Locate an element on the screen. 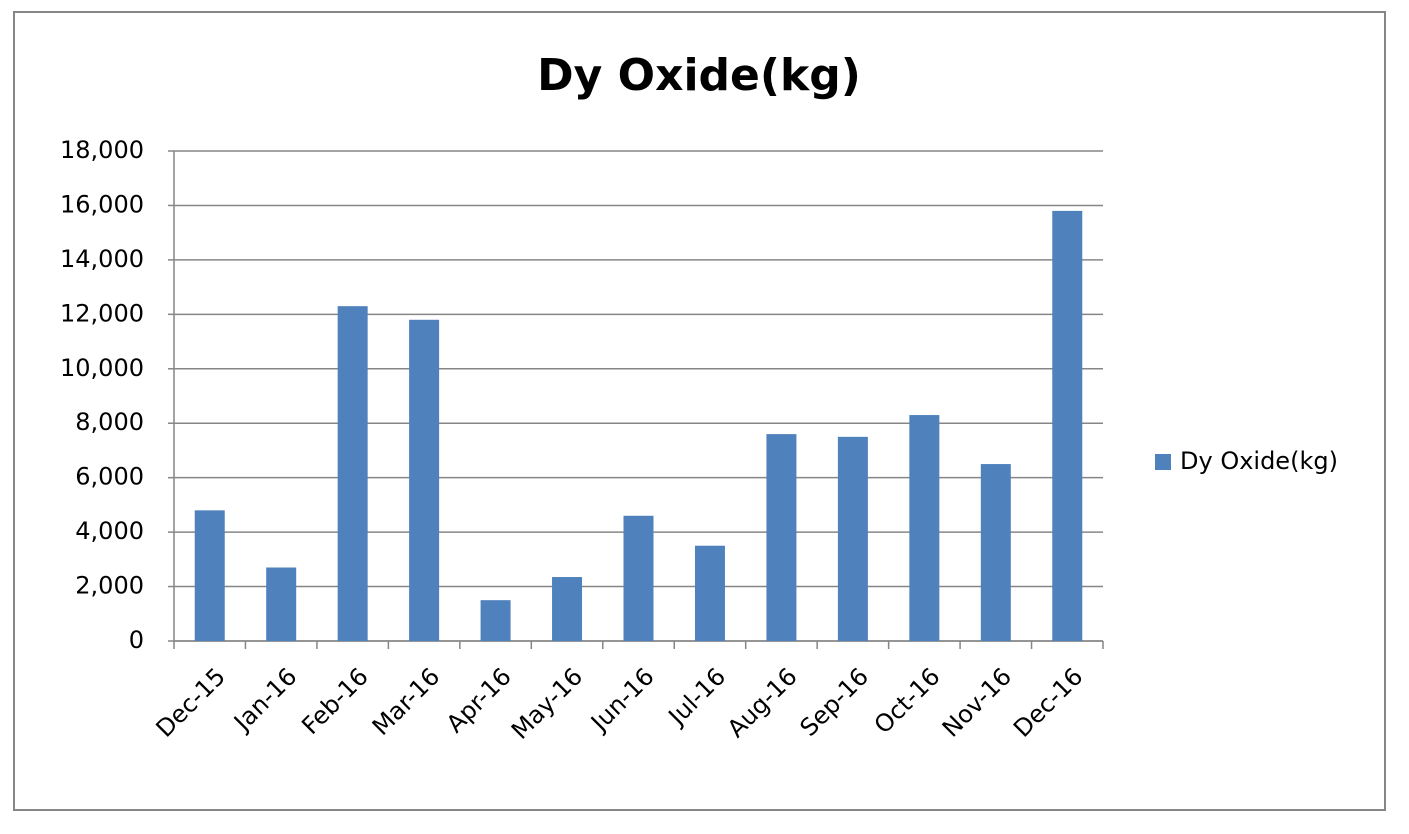 Image resolution: width=1409 pixels, height=834 pixels. y-tick-label: 10,000 is located at coordinates (102, 368).